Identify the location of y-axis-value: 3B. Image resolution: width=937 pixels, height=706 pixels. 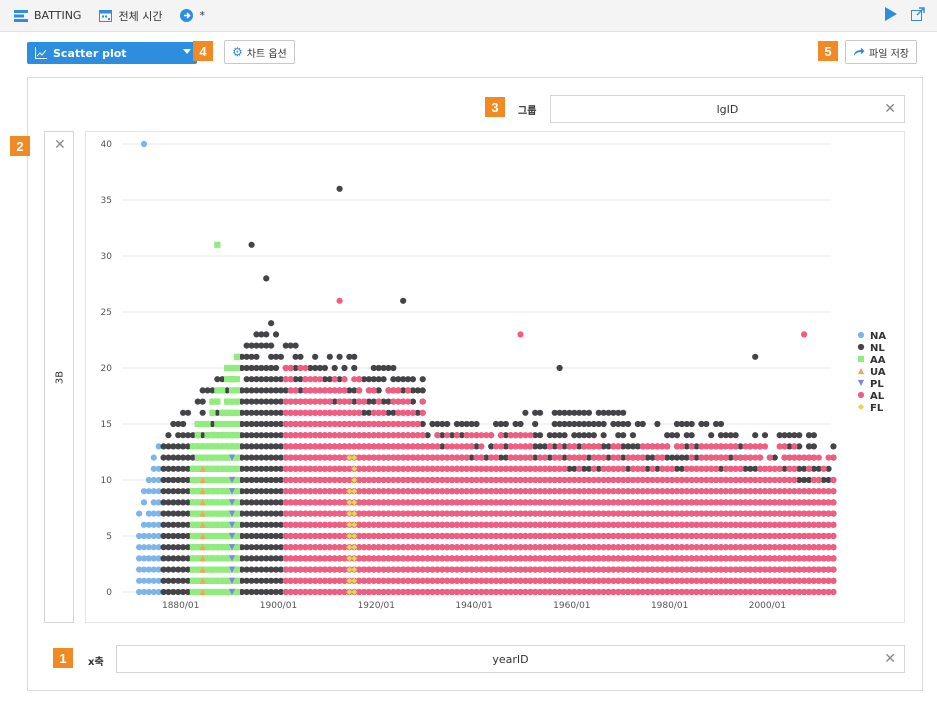
(60, 377).